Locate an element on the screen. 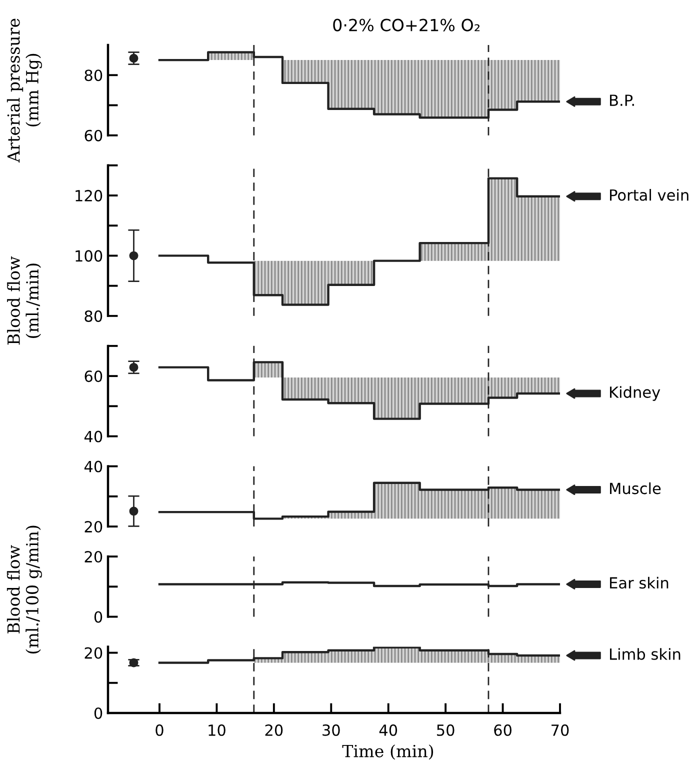  x-tick-label: 50 is located at coordinates (445, 730).